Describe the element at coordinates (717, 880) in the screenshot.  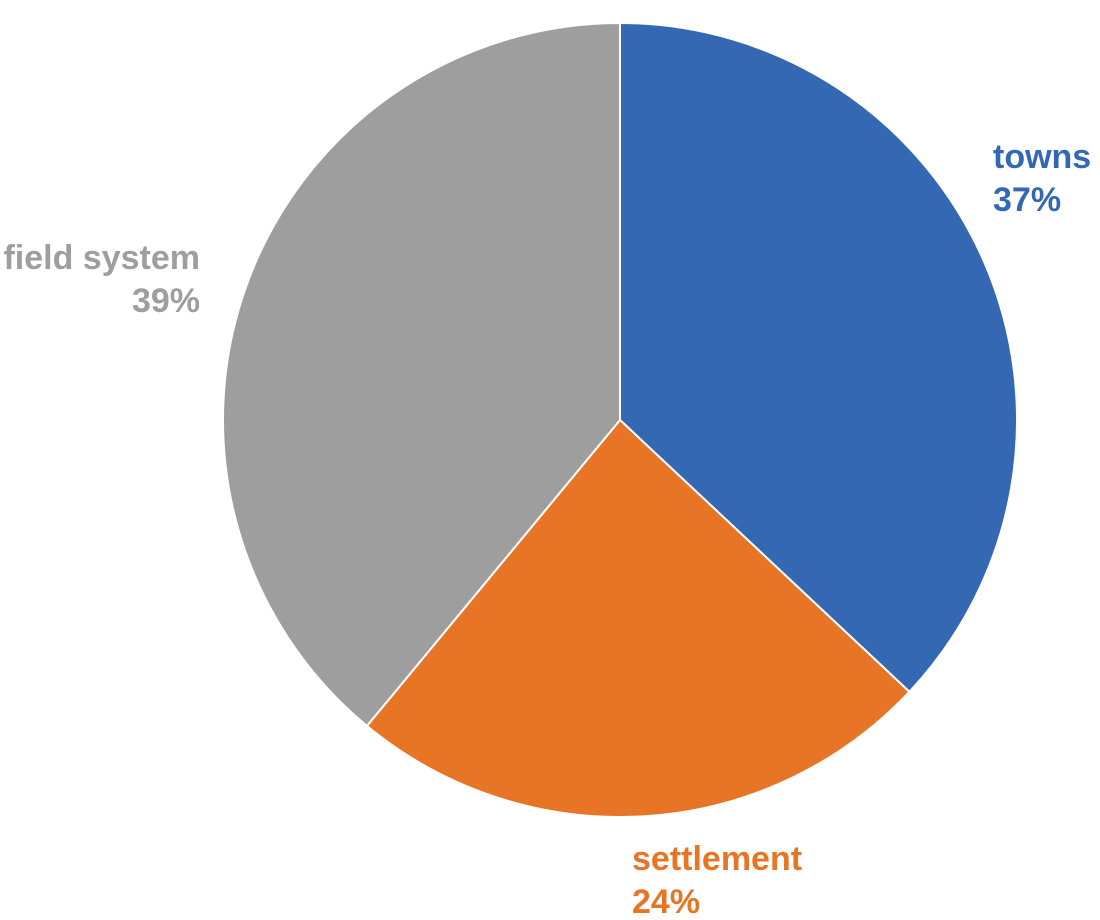
I see `data-label-settlement: settlement 24%` at that location.